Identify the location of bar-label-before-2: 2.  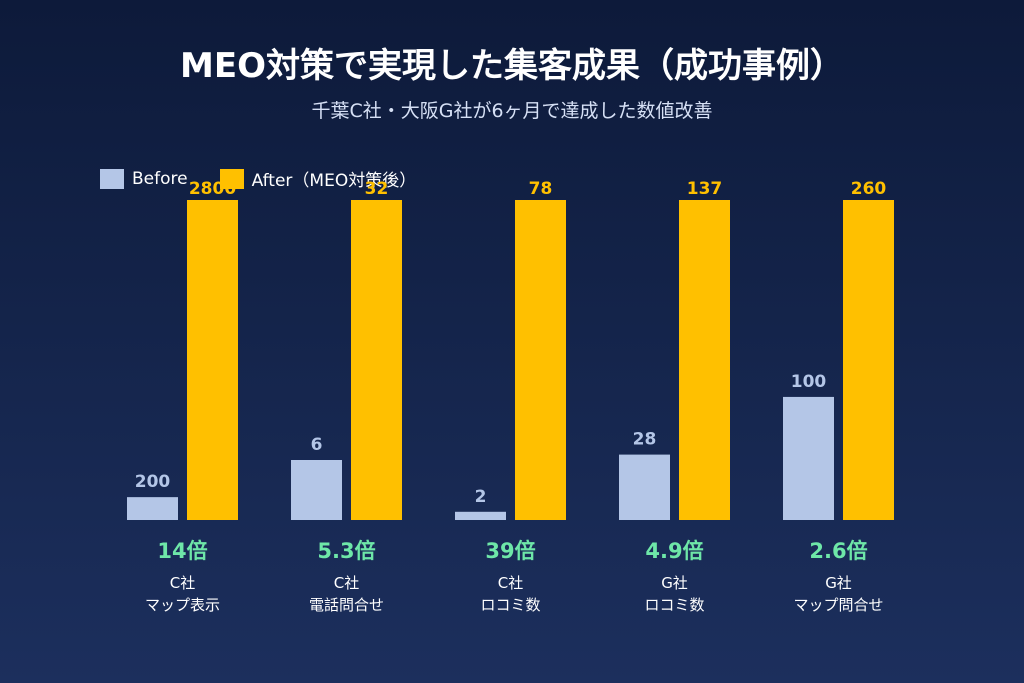
(481, 497).